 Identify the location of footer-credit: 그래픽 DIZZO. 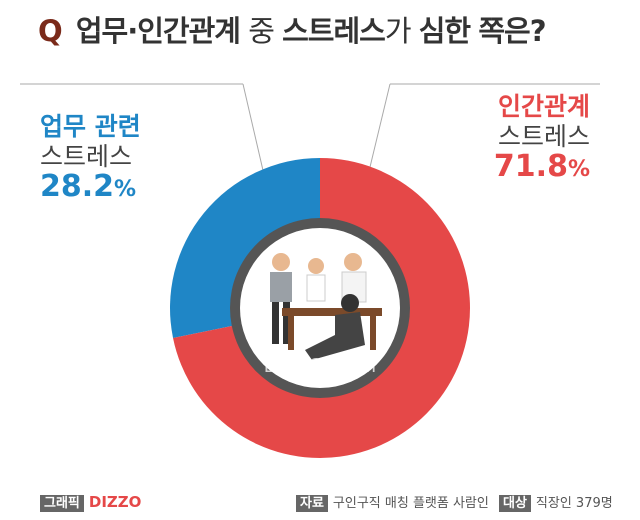
(91, 502).